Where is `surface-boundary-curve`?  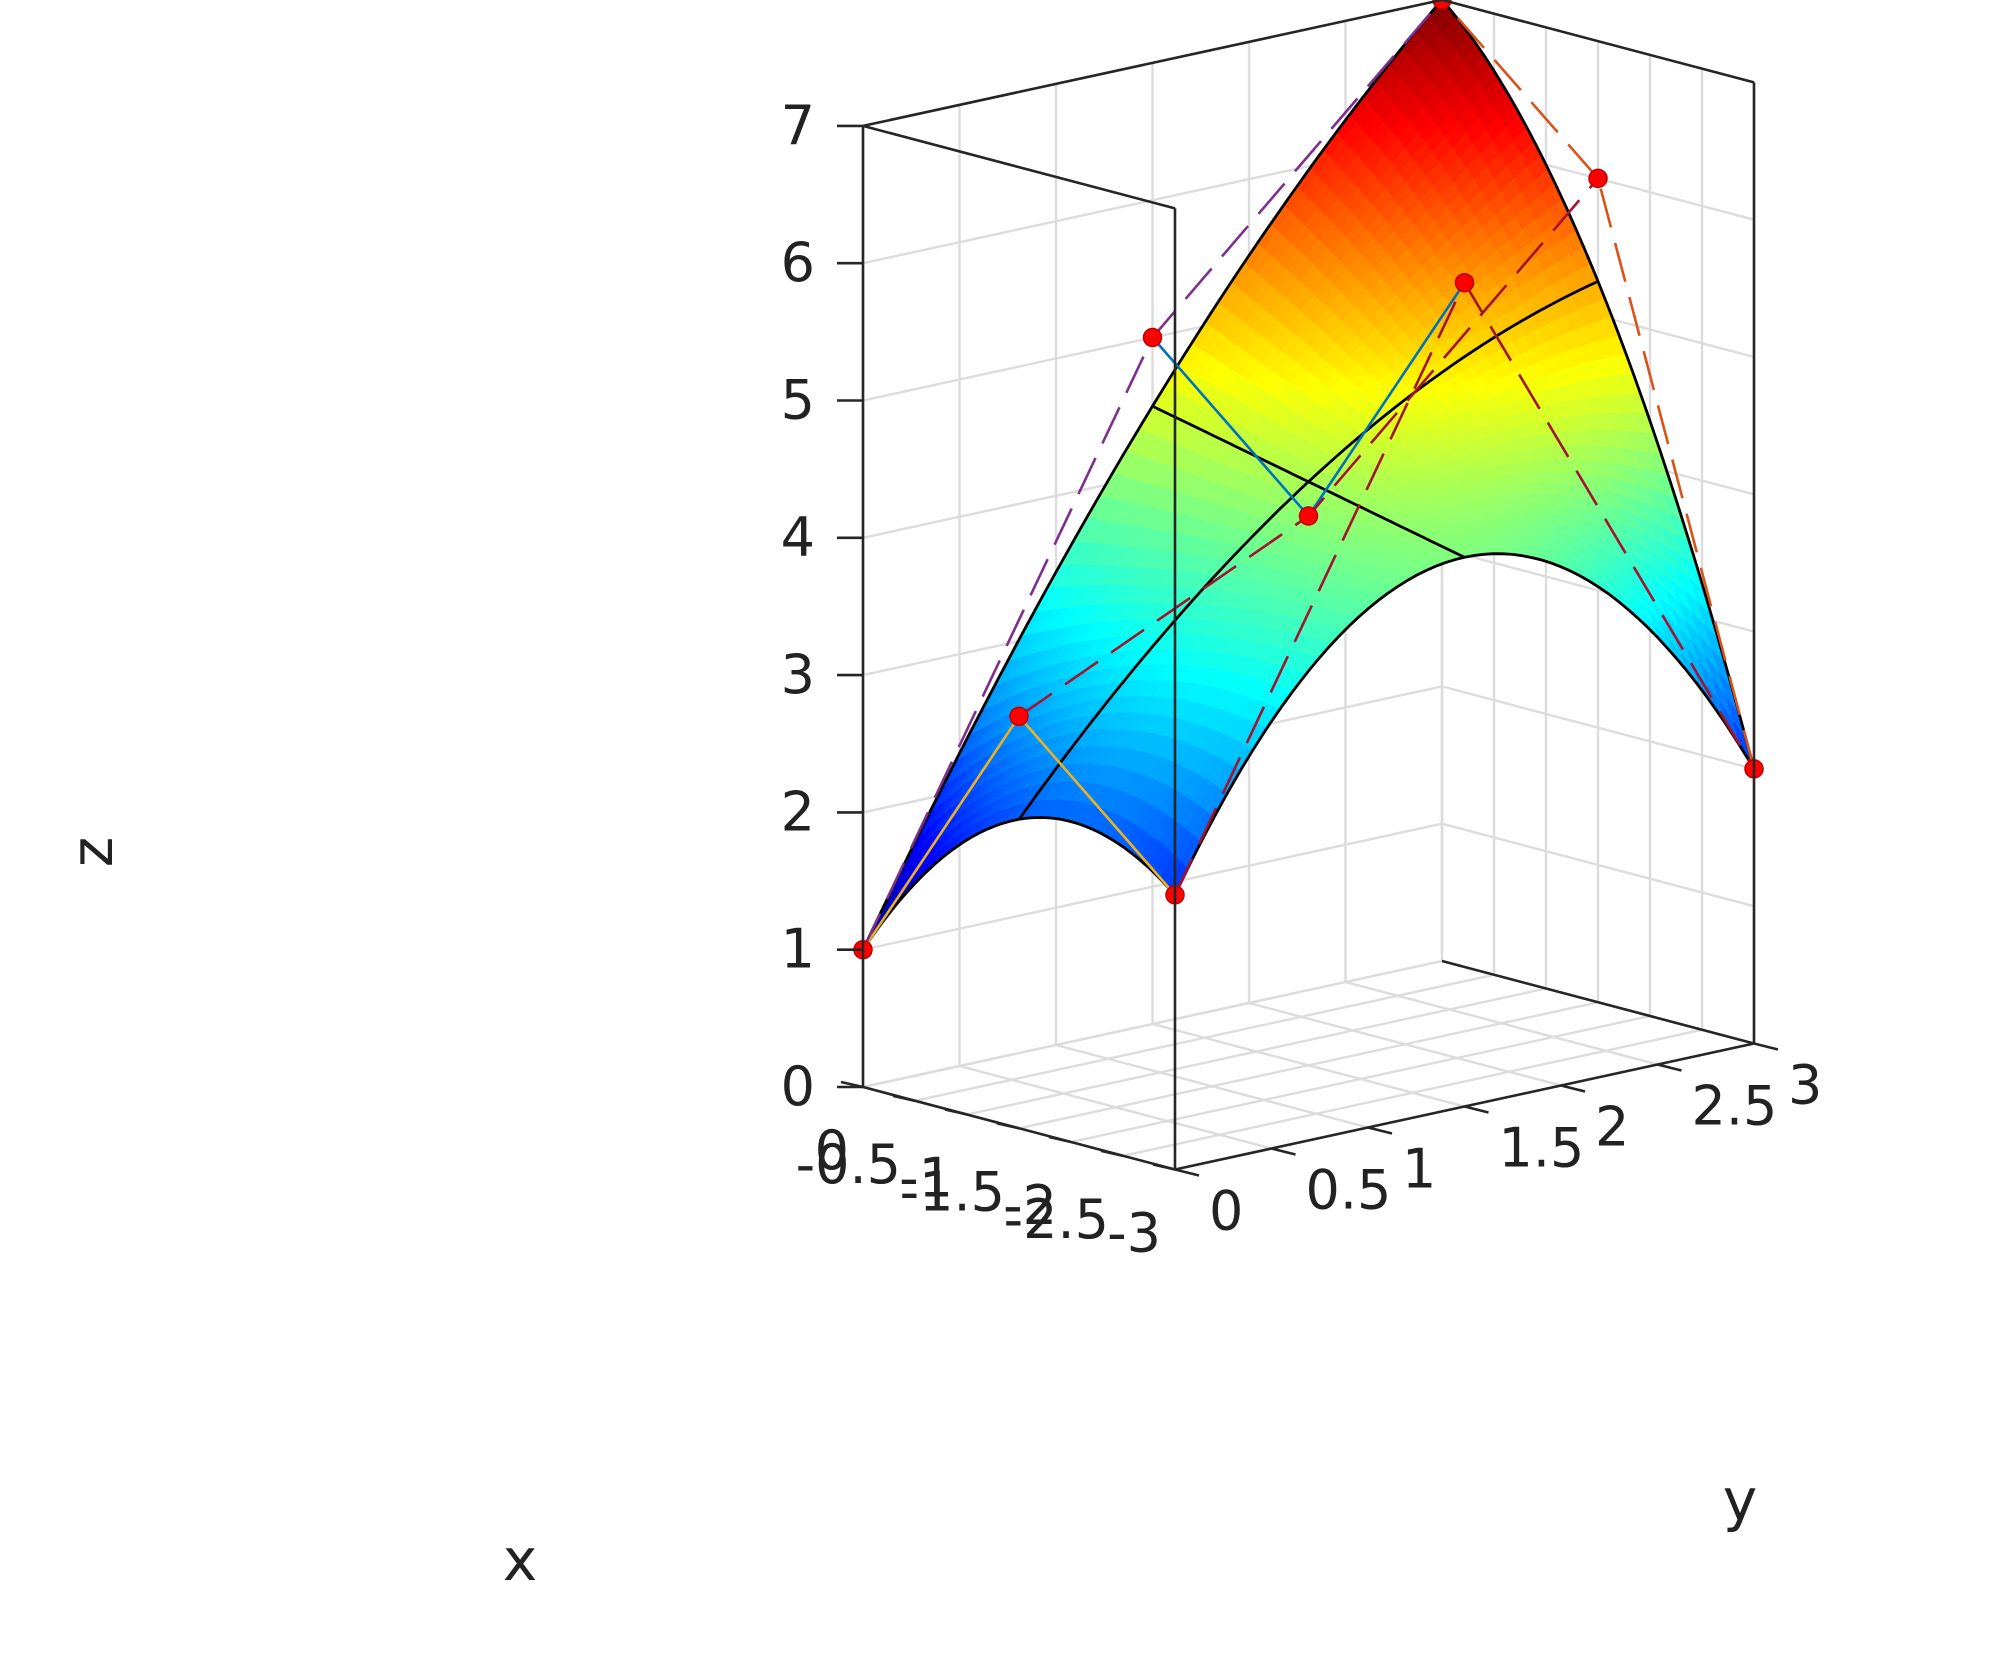 surface-boundary-curve is located at coordinates (1308, 481).